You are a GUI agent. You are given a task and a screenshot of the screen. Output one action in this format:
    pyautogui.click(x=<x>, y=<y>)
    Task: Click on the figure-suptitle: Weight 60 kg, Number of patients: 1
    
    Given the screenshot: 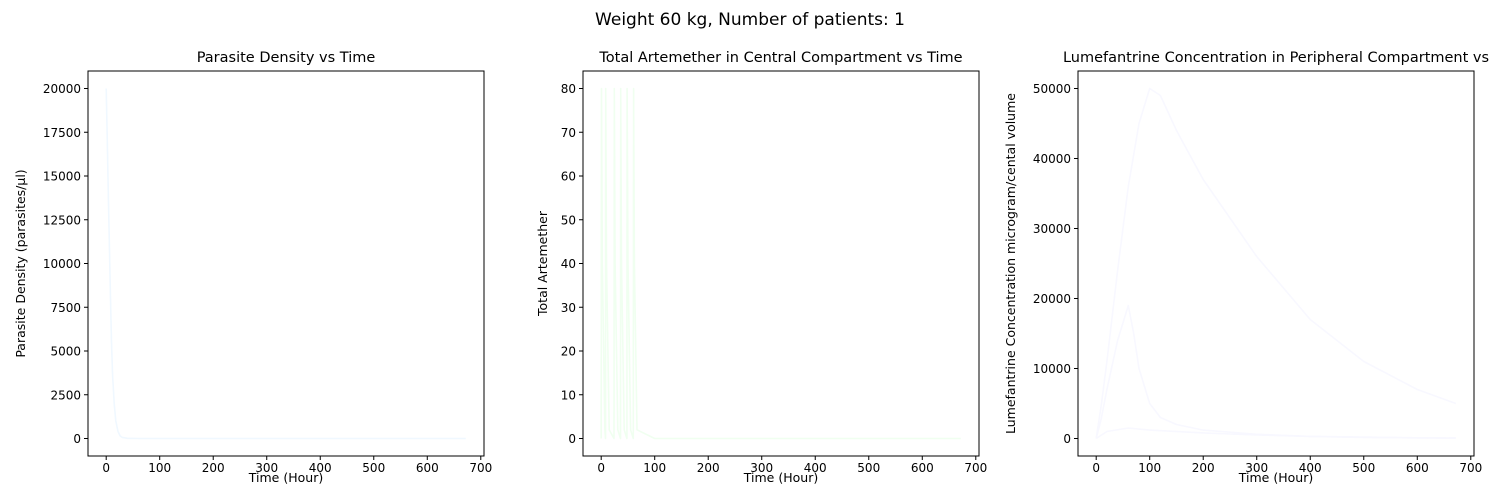 What is the action you would take?
    pyautogui.click(x=750, y=20)
    